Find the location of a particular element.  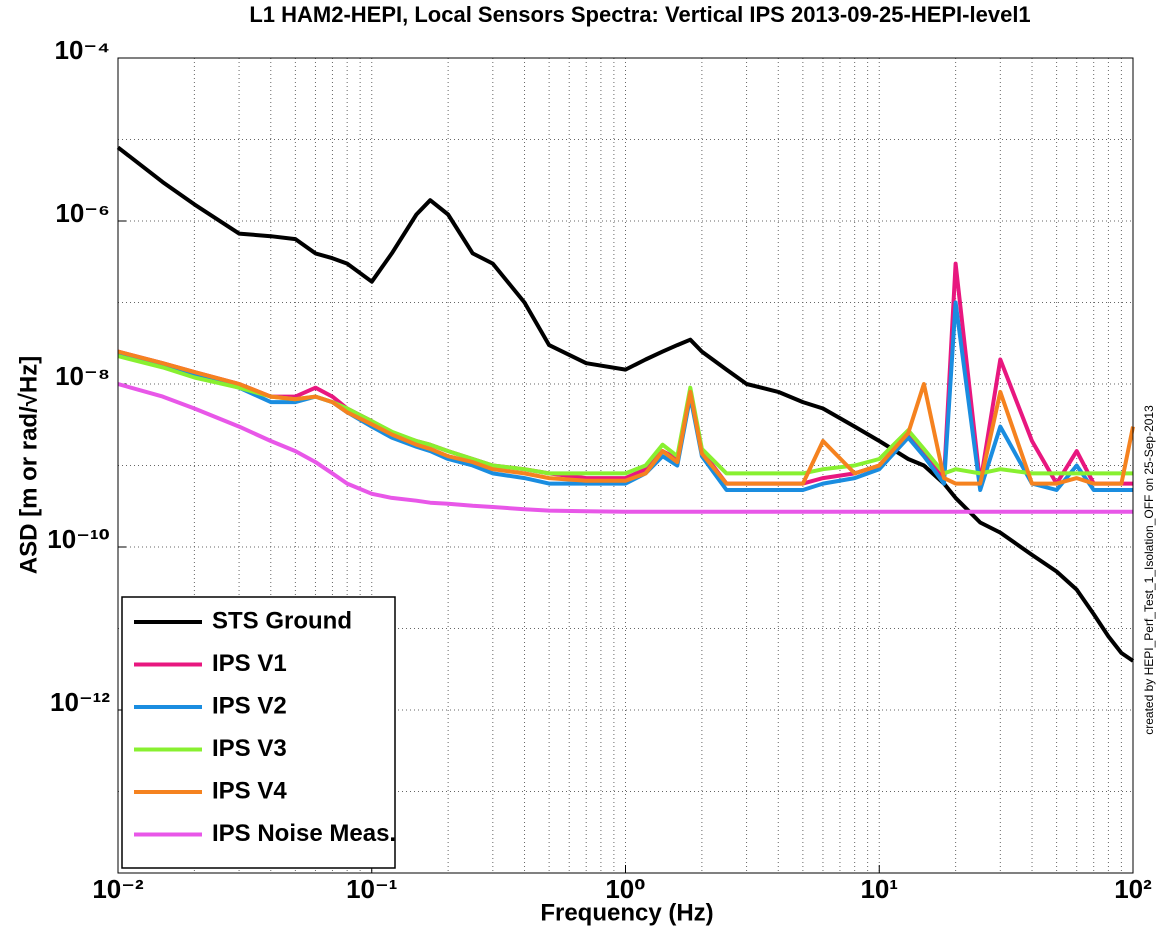

x-tick-label: 10¹ is located at coordinates (879, 889).